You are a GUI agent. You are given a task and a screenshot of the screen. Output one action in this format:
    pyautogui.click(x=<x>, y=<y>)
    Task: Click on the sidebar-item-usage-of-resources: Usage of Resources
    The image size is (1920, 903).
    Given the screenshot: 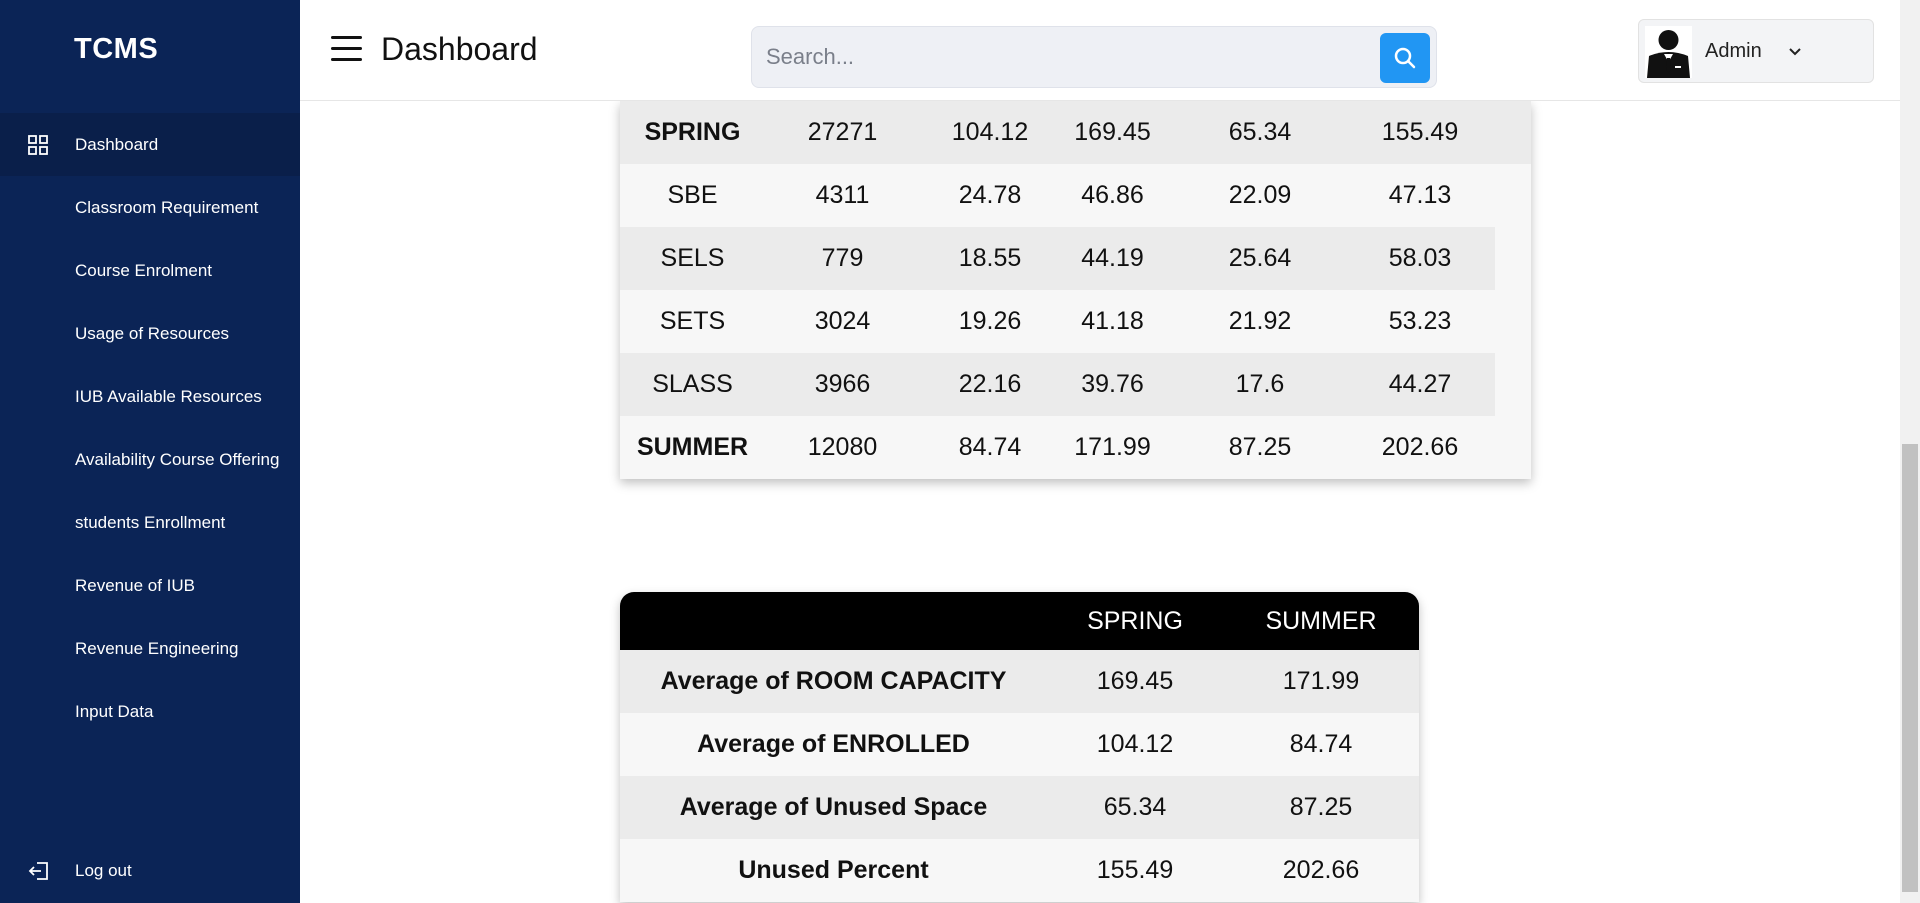 What is the action you would take?
    pyautogui.click(x=150, y=333)
    